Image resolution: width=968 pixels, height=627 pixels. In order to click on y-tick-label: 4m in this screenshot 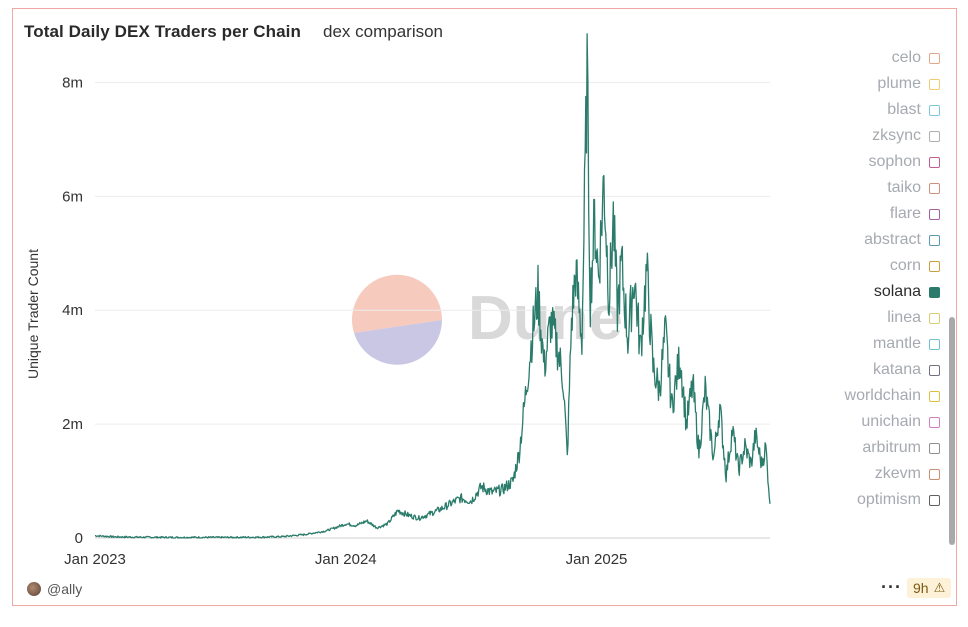, I will do `click(72, 310)`.